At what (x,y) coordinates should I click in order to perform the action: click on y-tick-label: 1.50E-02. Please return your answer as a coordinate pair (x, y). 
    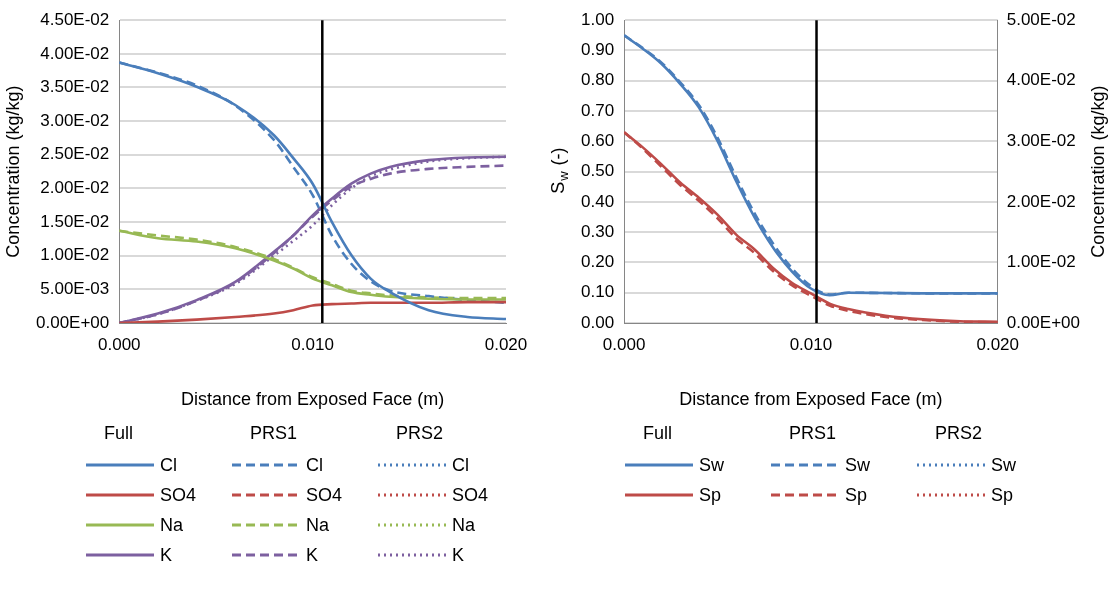
    Looking at the image, I should click on (75, 221).